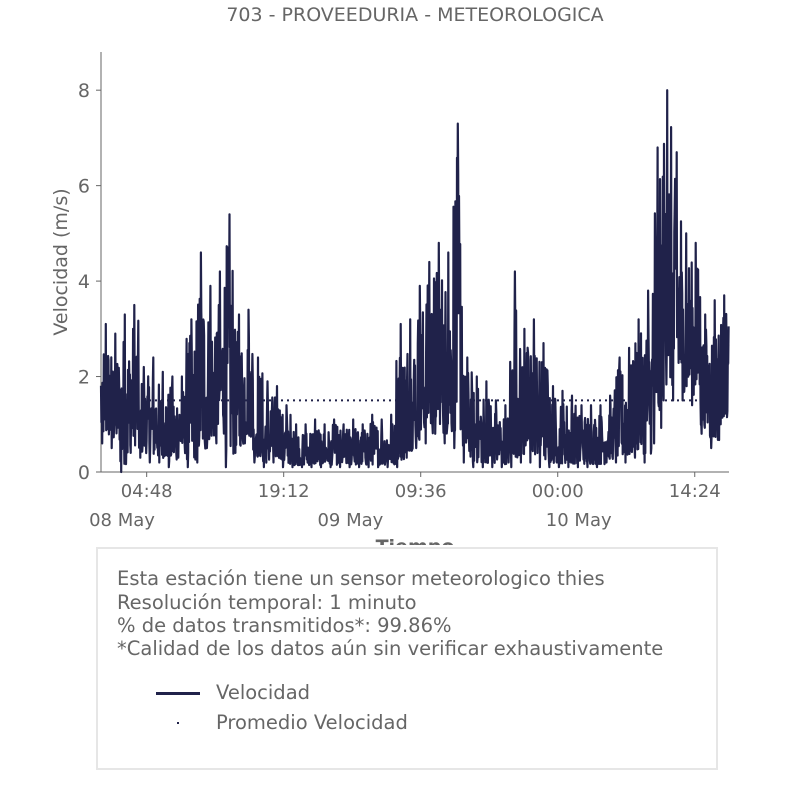  Describe the element at coordinates (284, 491) in the screenshot. I see `x-tick-label: 19:12` at that location.